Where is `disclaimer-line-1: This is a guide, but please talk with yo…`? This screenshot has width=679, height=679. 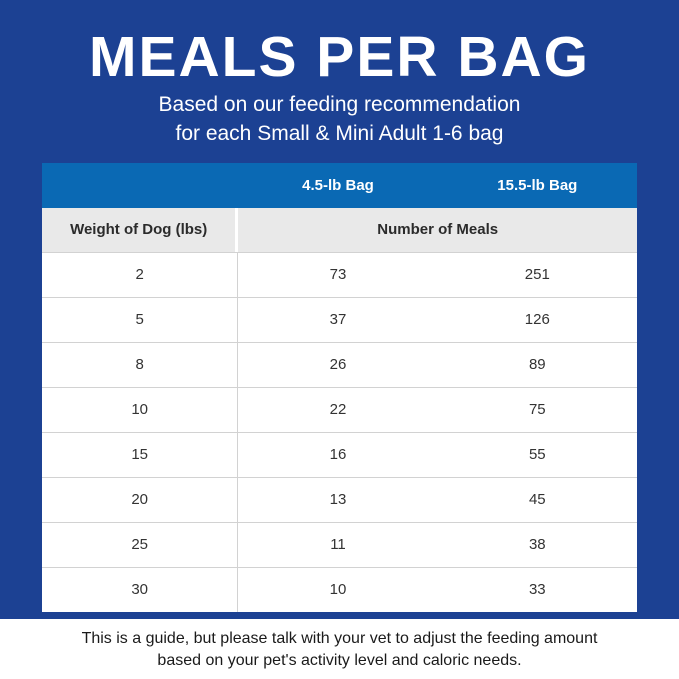 disclaimer-line-1: This is a guide, but please talk with yo… is located at coordinates (339, 638).